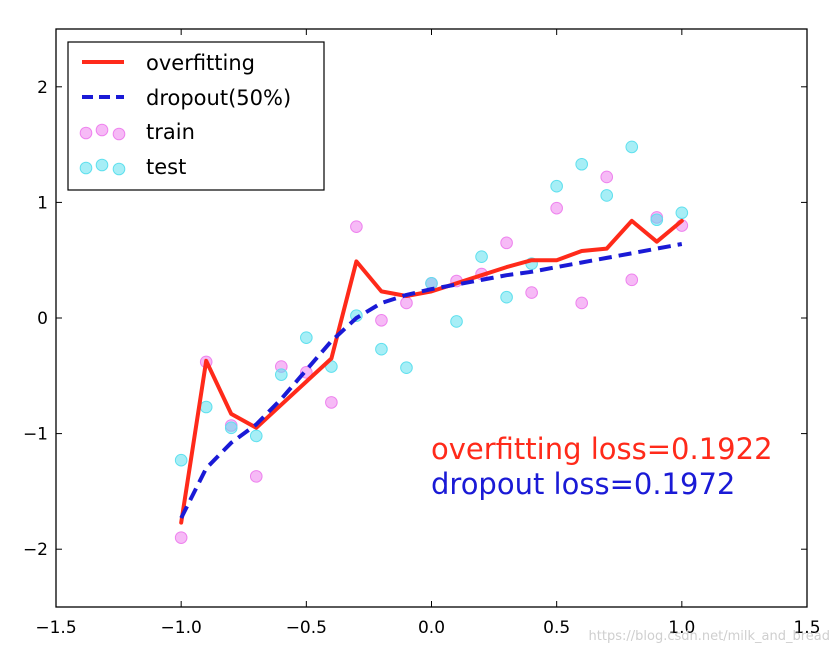  Describe the element at coordinates (55, 628) in the screenshot. I see `x-tick-label: −1.5` at that location.